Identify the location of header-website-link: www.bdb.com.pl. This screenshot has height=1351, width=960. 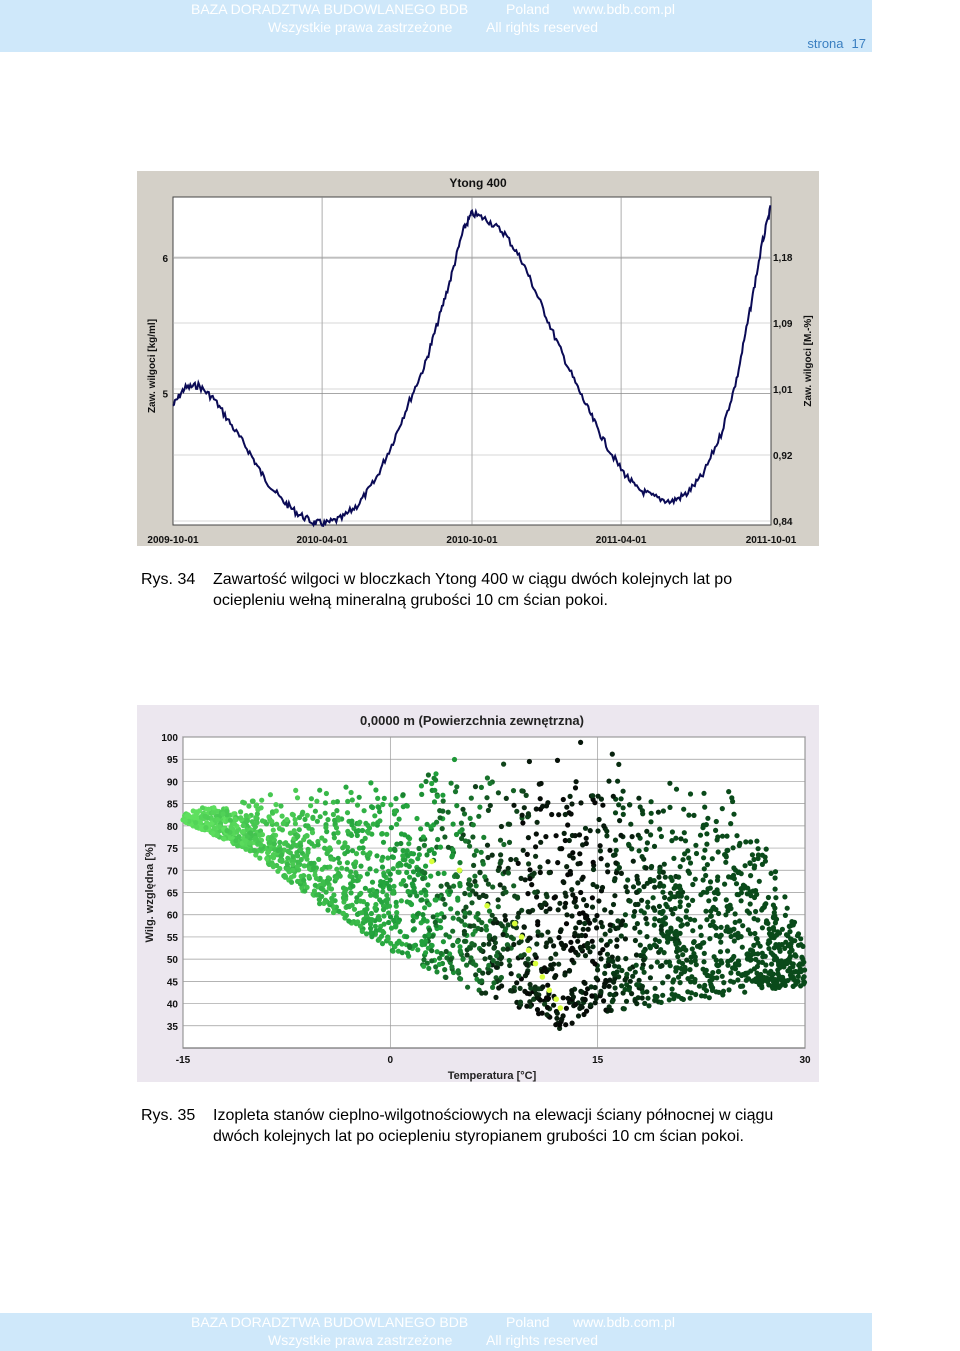
(624, 9).